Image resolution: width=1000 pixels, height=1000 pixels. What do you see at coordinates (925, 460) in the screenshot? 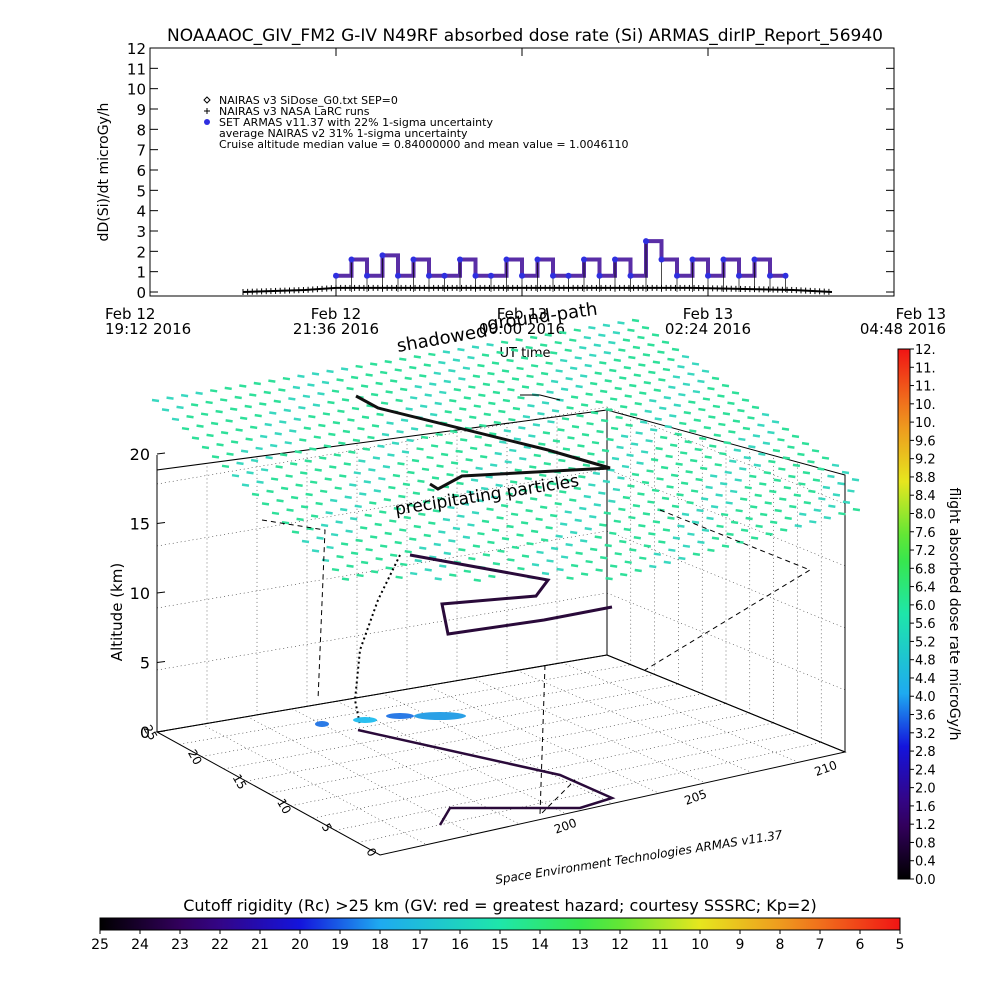
I see `dose-colorbar-tick-label: 9.2` at bounding box center [925, 460].